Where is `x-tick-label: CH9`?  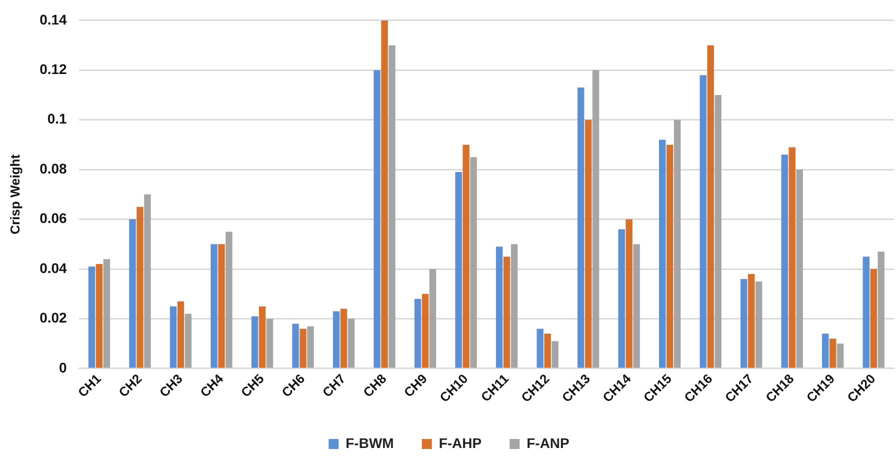 x-tick-label: CH9 is located at coordinates (415, 385).